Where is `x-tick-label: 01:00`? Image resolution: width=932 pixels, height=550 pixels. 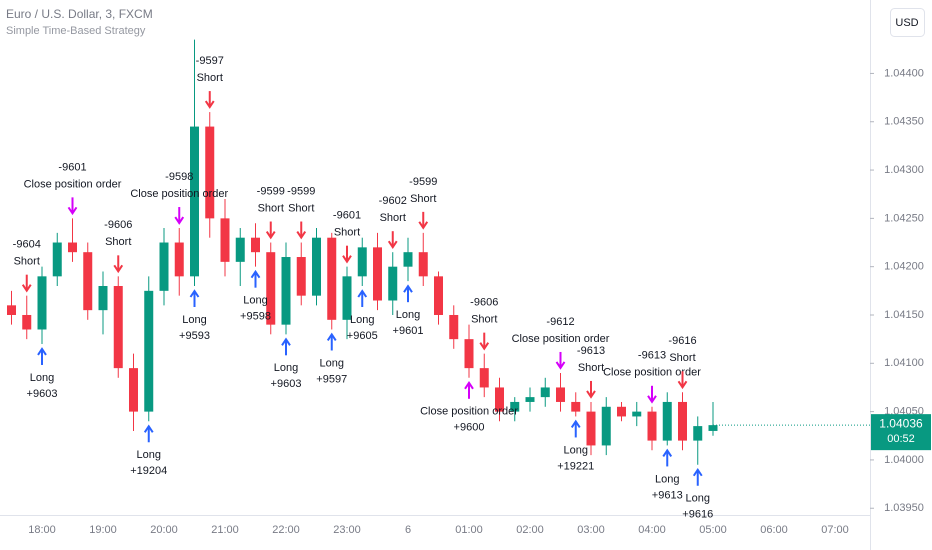 x-tick-label: 01:00 is located at coordinates (469, 530).